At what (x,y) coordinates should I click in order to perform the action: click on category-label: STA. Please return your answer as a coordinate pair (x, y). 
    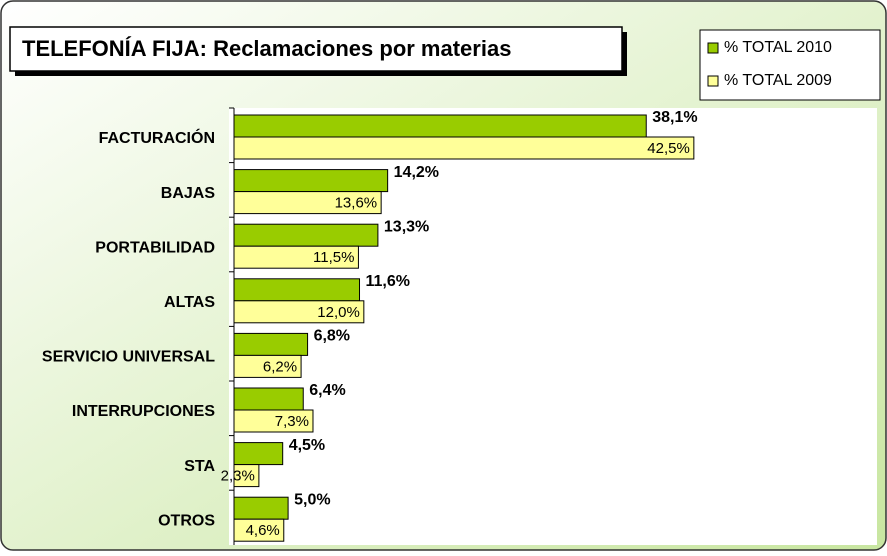
    Looking at the image, I should click on (199, 466).